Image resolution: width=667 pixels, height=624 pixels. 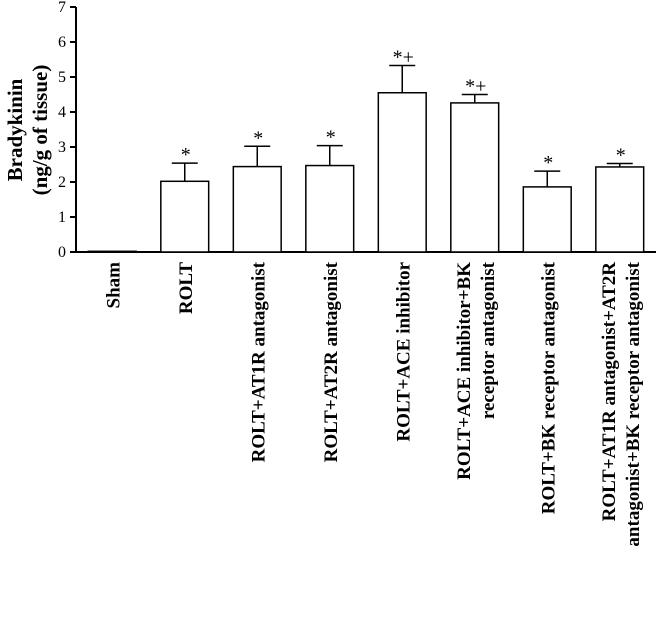 I want to click on y-tick-label: 7, so click(x=62, y=8).